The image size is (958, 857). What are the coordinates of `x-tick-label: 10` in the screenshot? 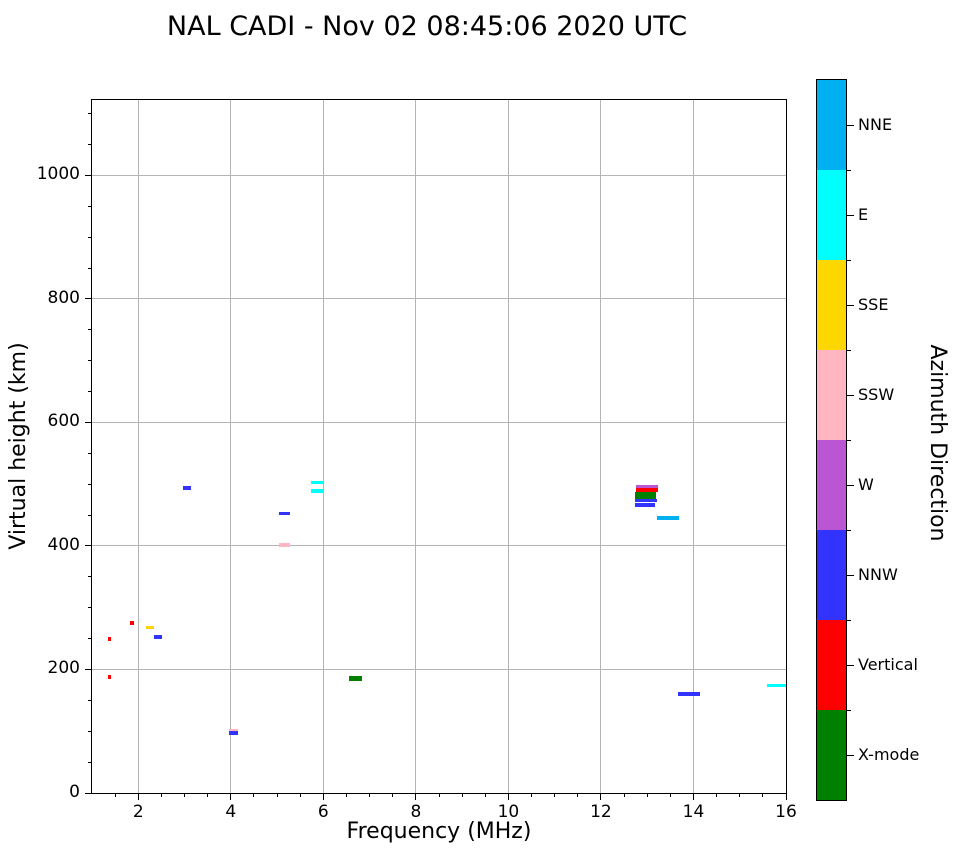 It's located at (508, 812).